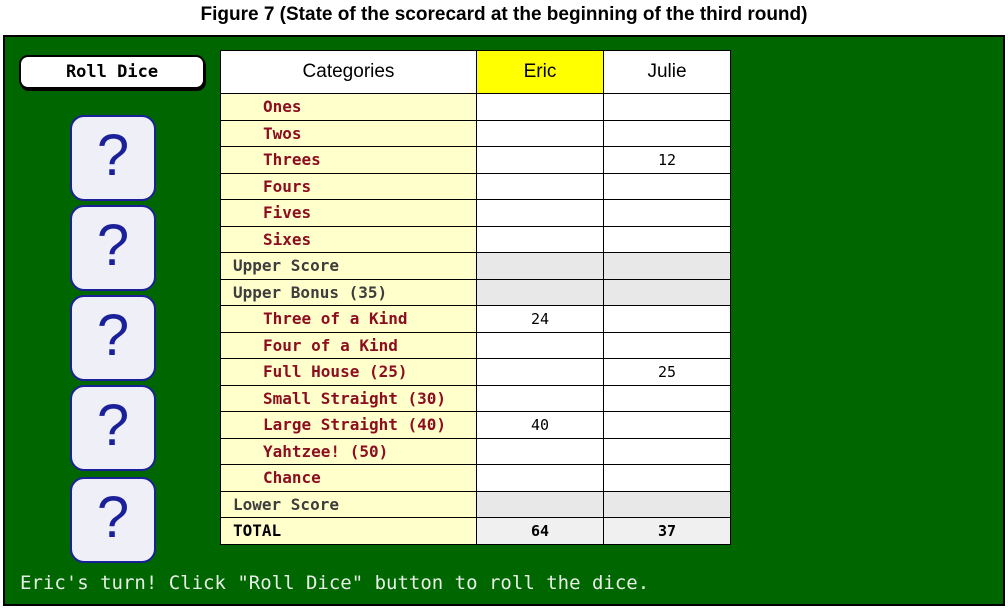  What do you see at coordinates (540, 531) in the screenshot?
I see `score-cell-eric: 64` at bounding box center [540, 531].